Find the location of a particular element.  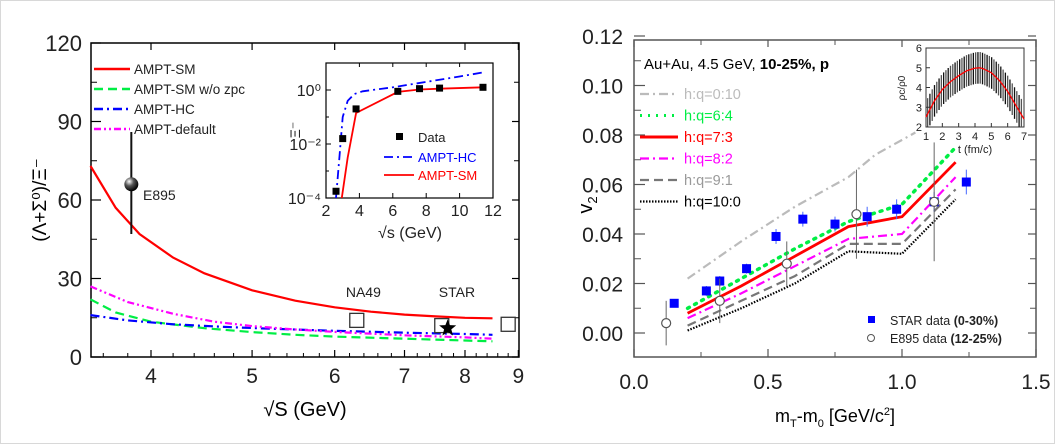

legend-e895-data-label: E895 data (12-25%) is located at coordinates (946, 339).